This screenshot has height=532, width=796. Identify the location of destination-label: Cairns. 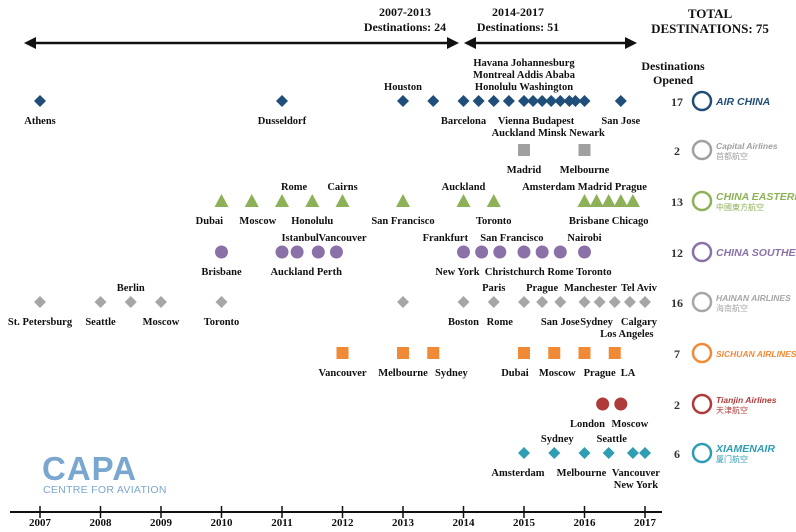
(342, 187).